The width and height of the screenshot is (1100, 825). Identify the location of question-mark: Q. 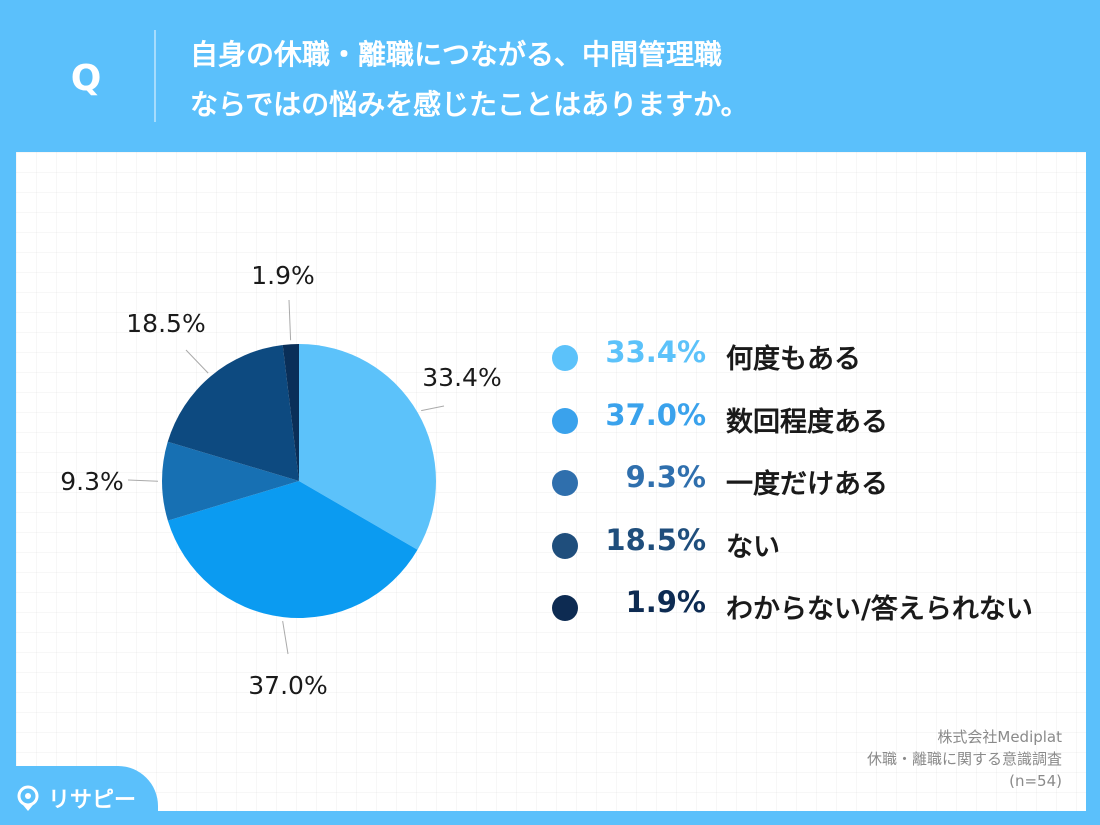
(86, 78).